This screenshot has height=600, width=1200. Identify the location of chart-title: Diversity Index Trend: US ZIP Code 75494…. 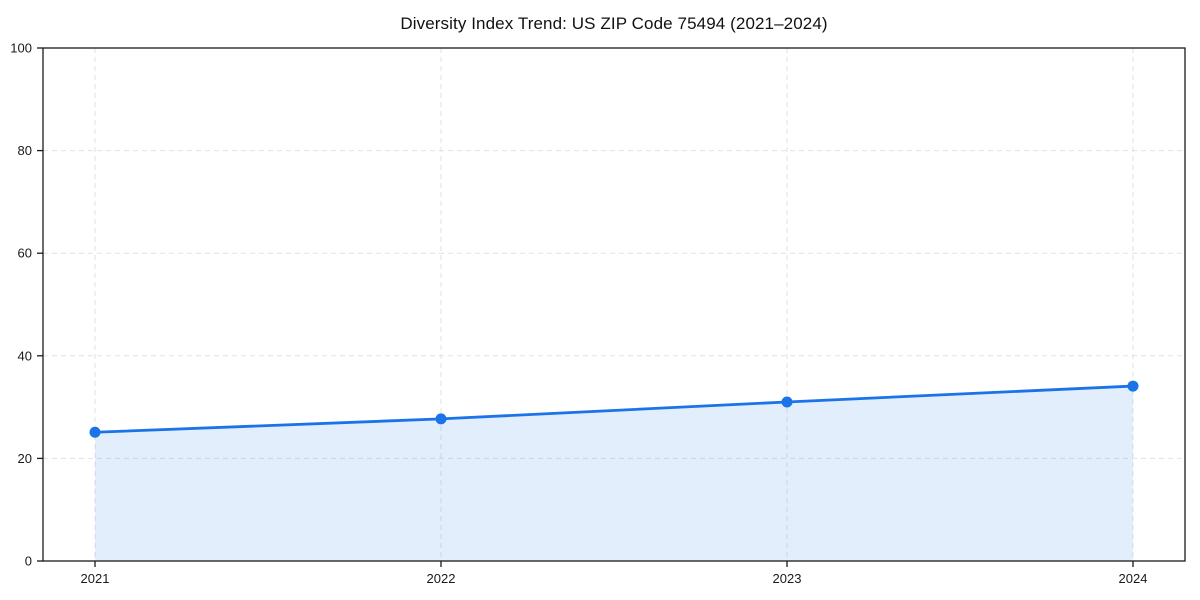
(614, 23).